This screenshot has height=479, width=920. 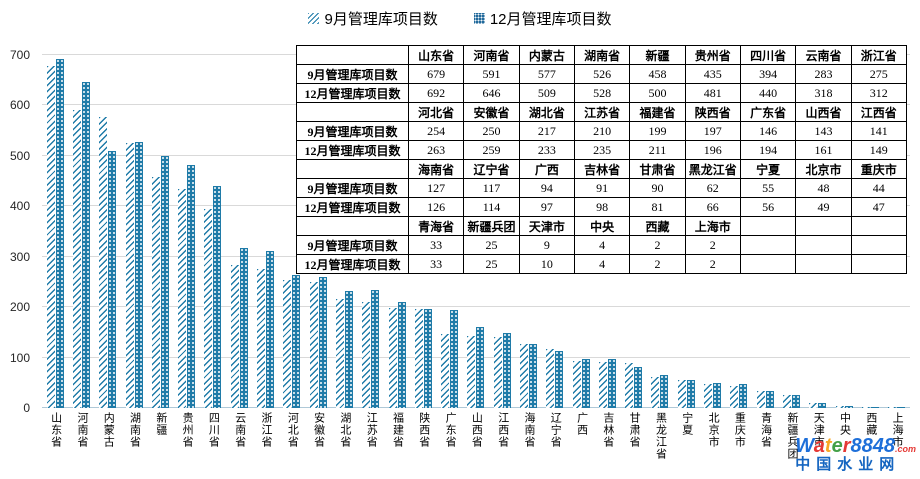 I want to click on value-cell: 194, so click(x=768, y=150).